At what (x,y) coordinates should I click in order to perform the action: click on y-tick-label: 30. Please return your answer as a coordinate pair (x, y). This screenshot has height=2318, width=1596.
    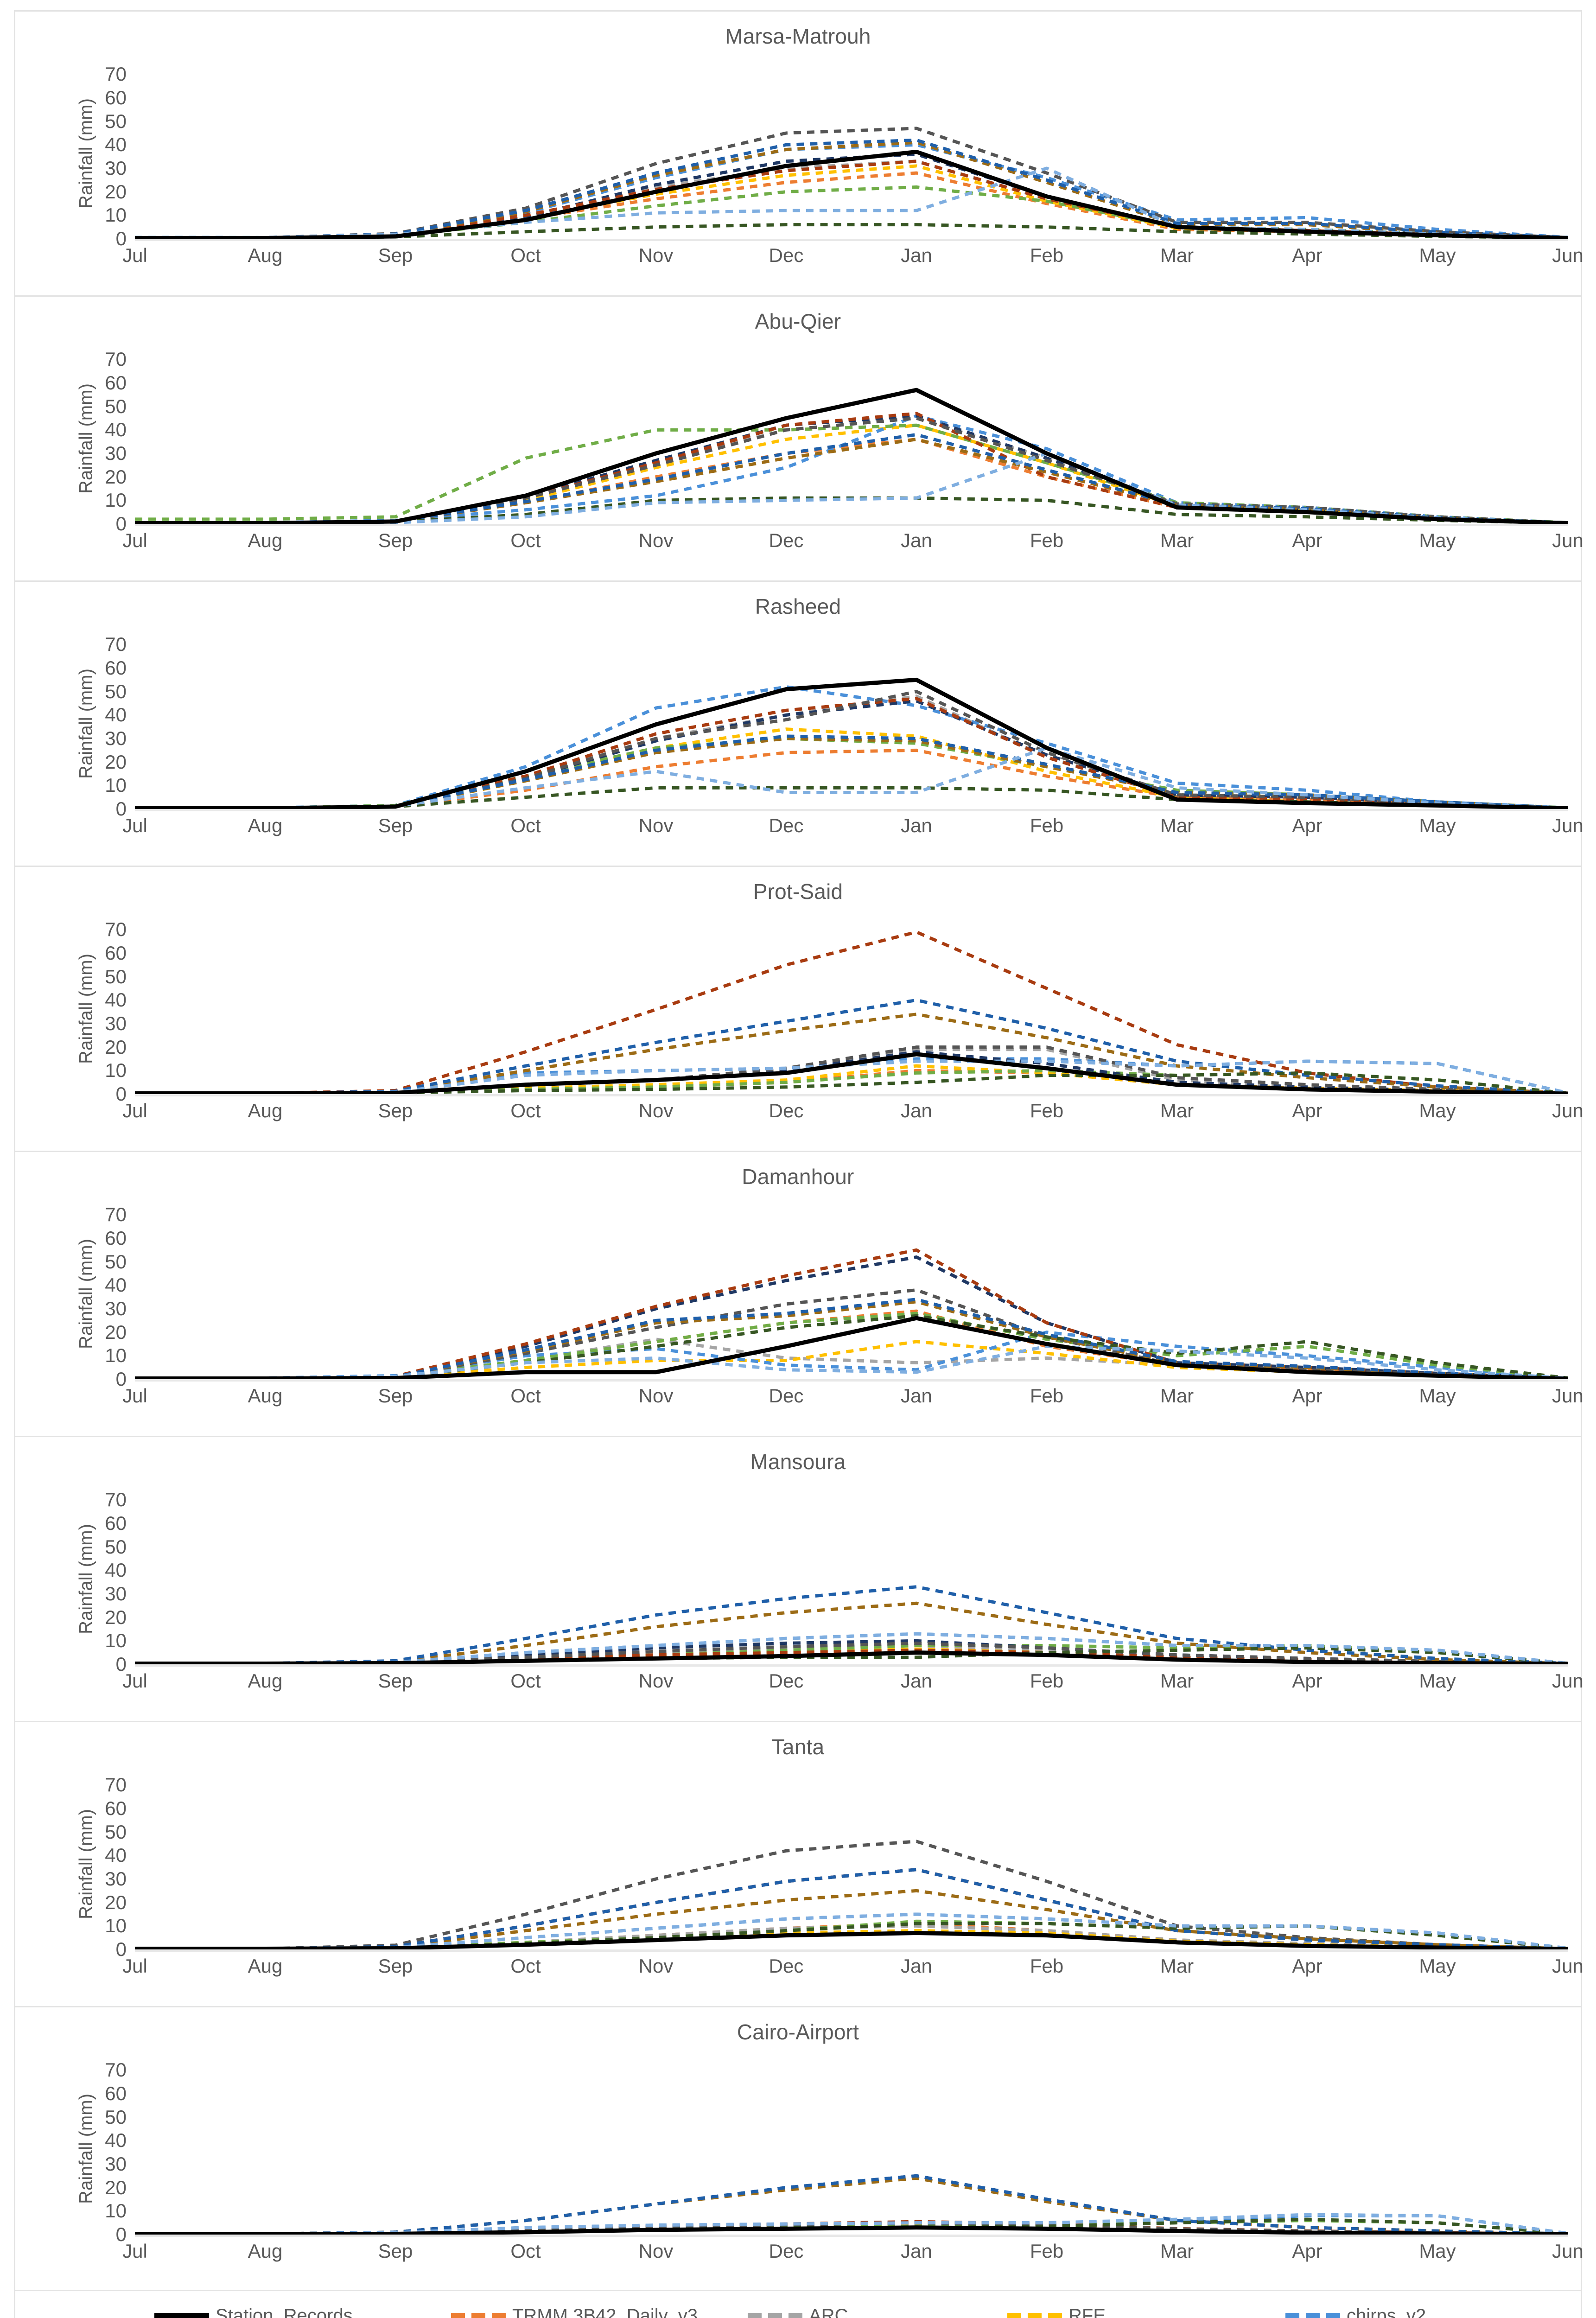
    Looking at the image, I should click on (116, 738).